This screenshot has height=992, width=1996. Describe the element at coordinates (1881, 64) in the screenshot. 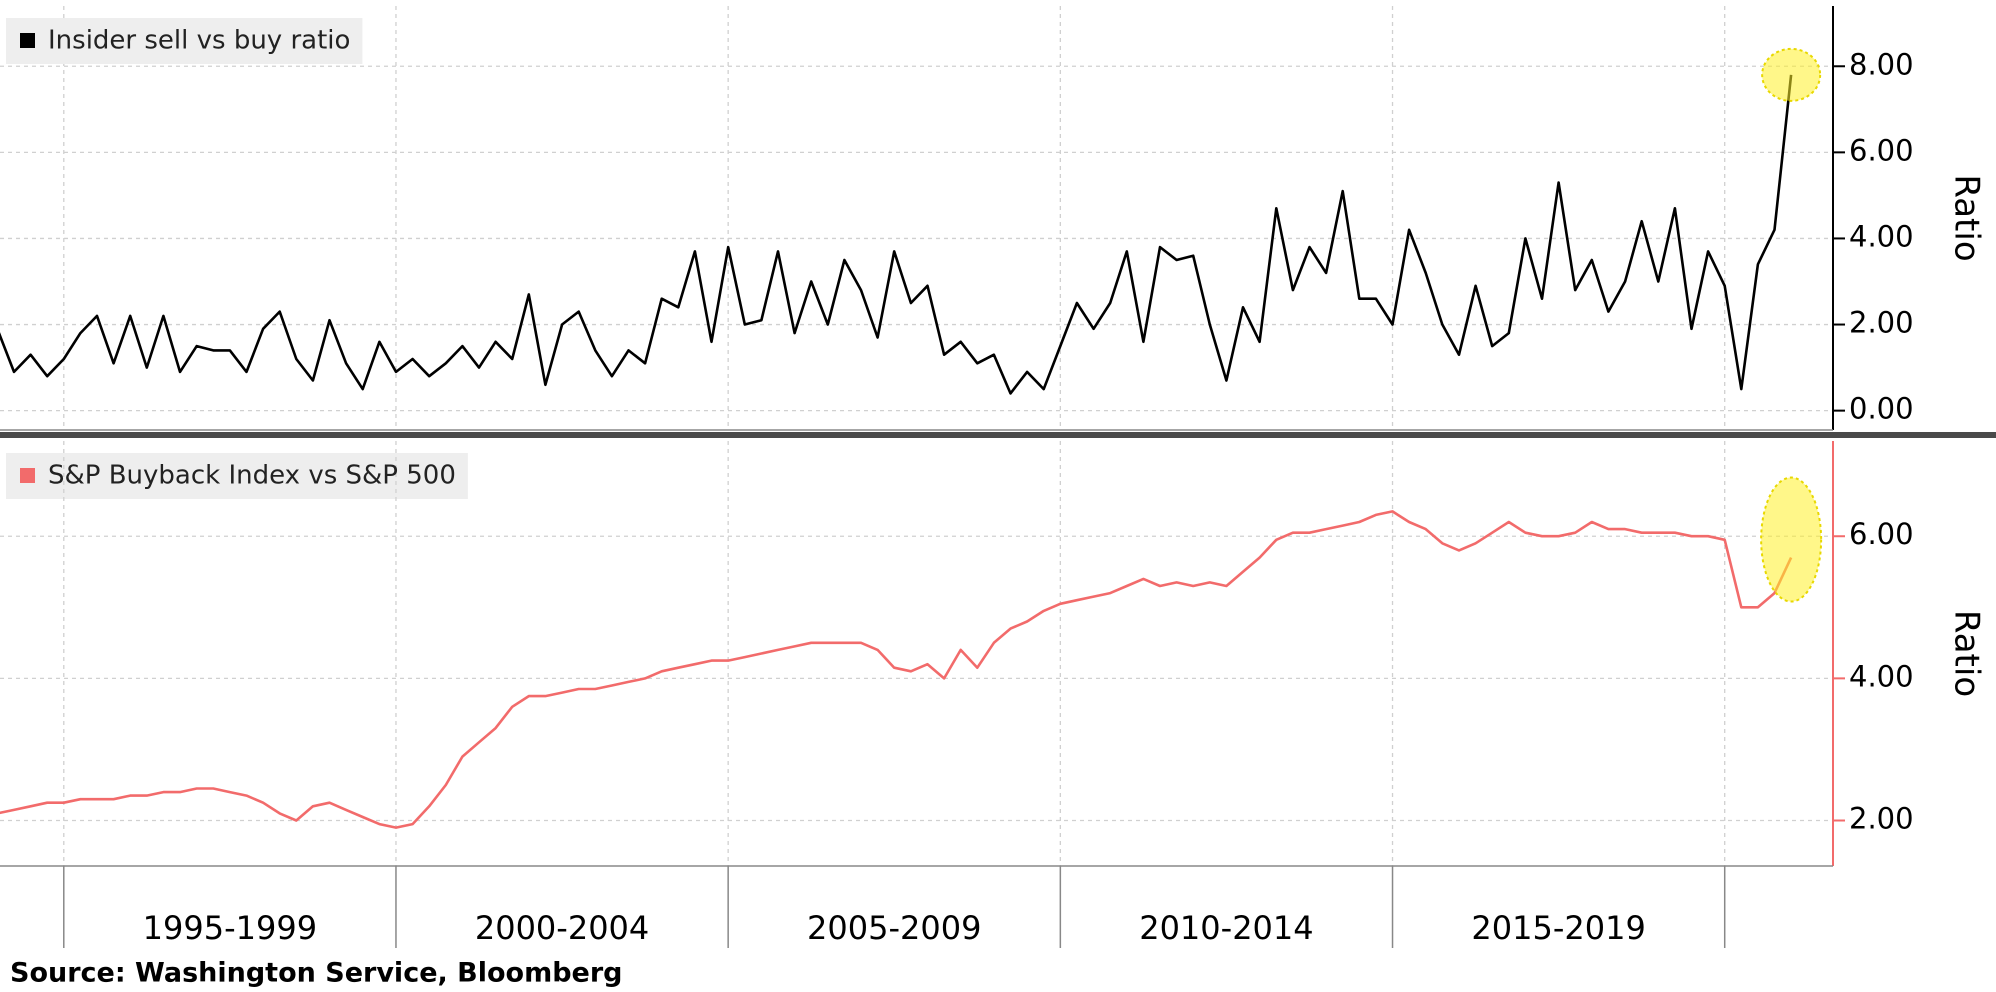

I see `y-tick-label: 8.00` at that location.